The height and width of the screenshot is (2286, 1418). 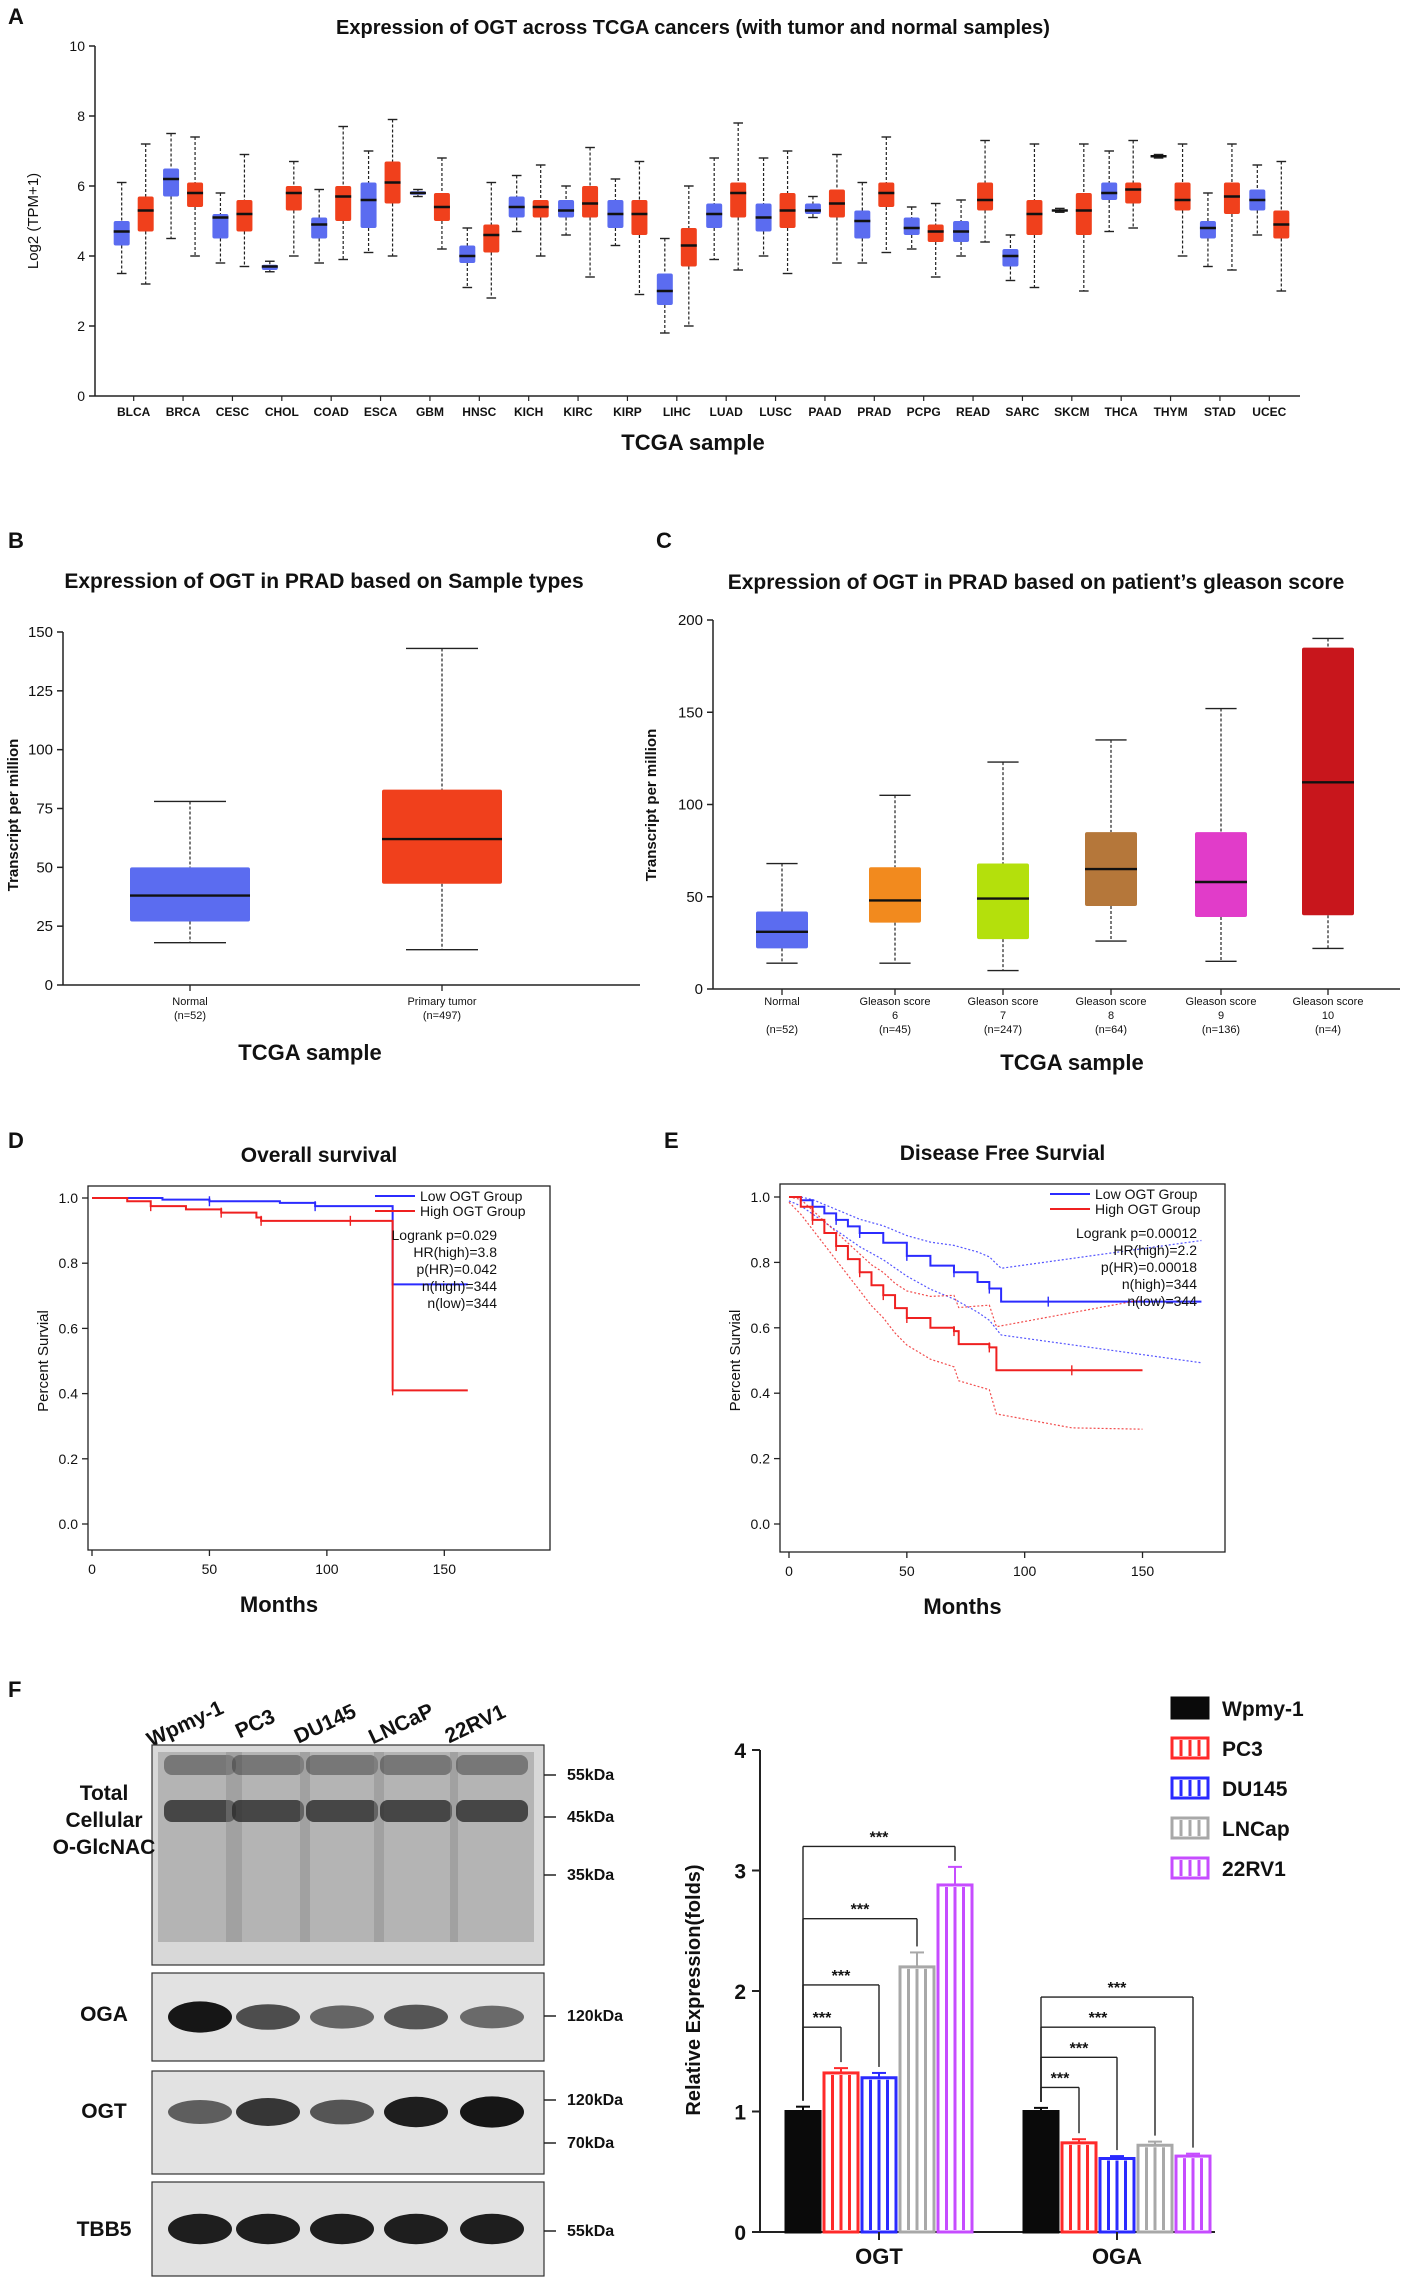 What do you see at coordinates (1190, 1708) in the screenshot?
I see `legend-swatch` at bounding box center [1190, 1708].